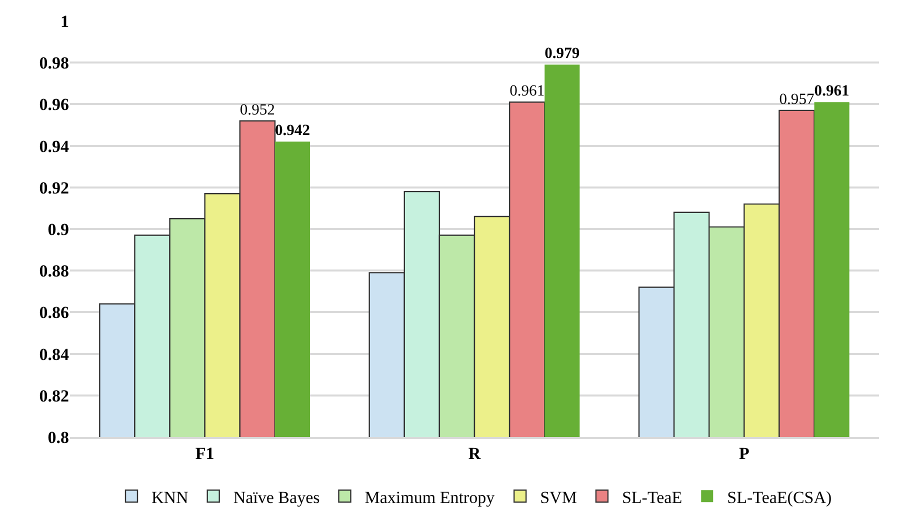  I want to click on y-tick-label: 0.86, so click(54, 312).